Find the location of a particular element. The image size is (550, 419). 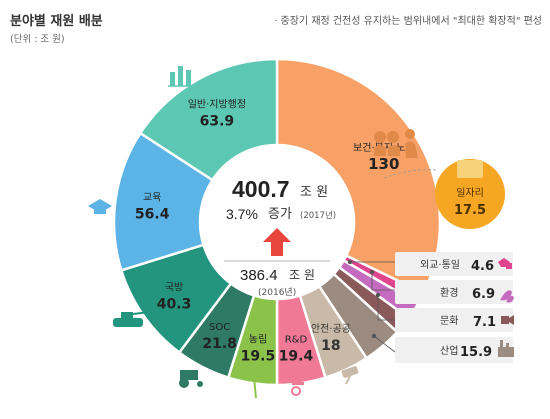

leader-dot-diplomacy is located at coordinates (350, 262).